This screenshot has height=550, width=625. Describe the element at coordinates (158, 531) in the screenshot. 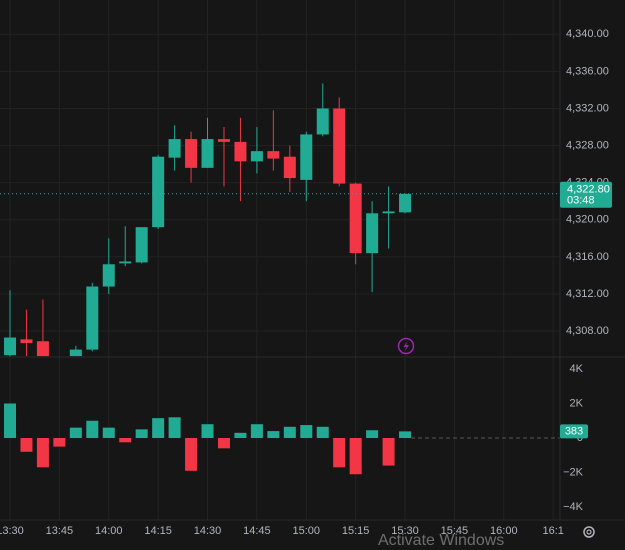

I see `x-tick-label: 14:15` at that location.